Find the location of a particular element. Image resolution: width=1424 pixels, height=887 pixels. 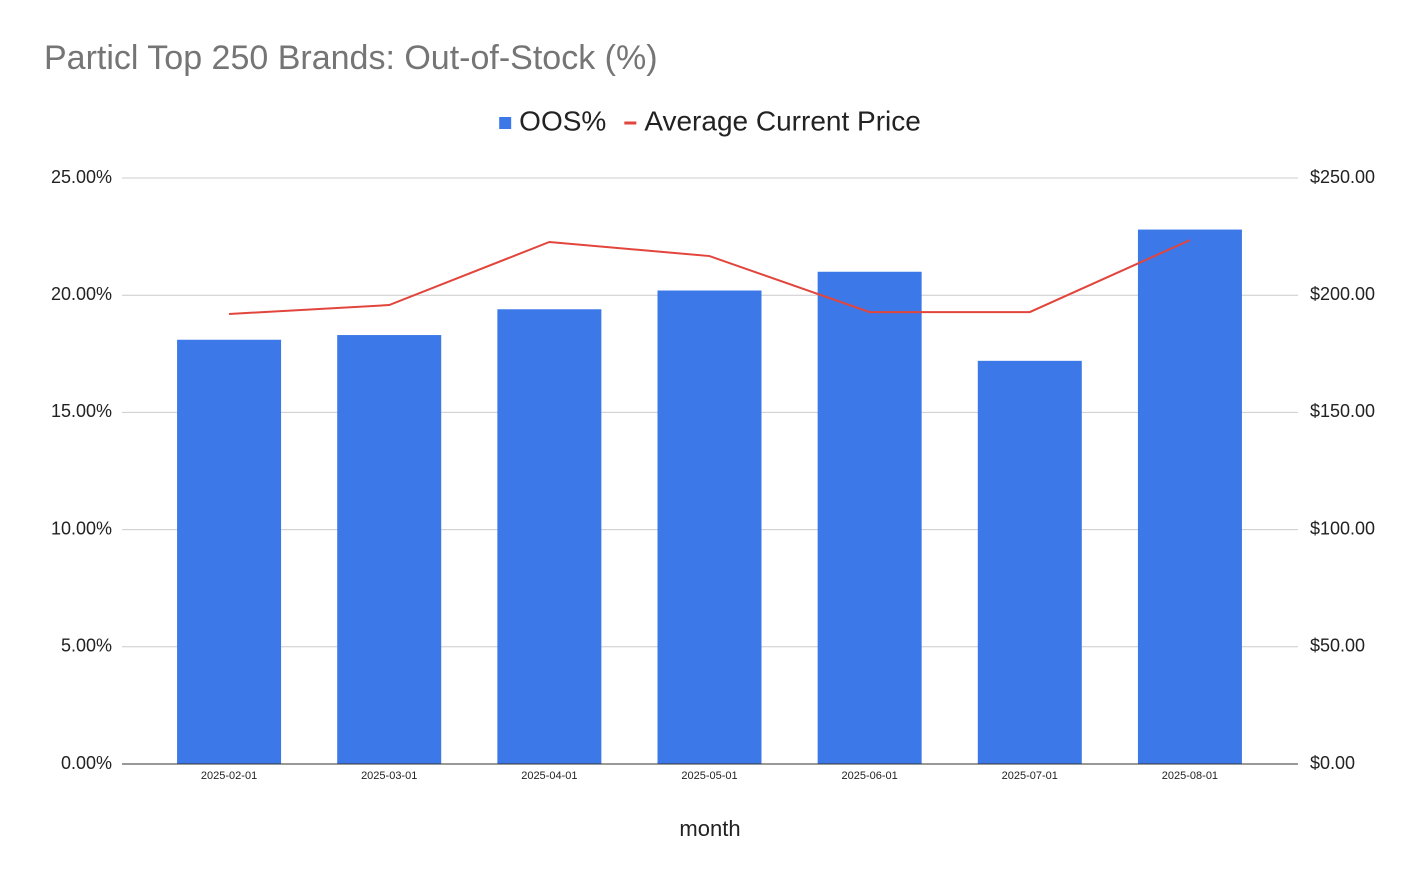

y-tick-label: 0.00% is located at coordinates (86, 763).